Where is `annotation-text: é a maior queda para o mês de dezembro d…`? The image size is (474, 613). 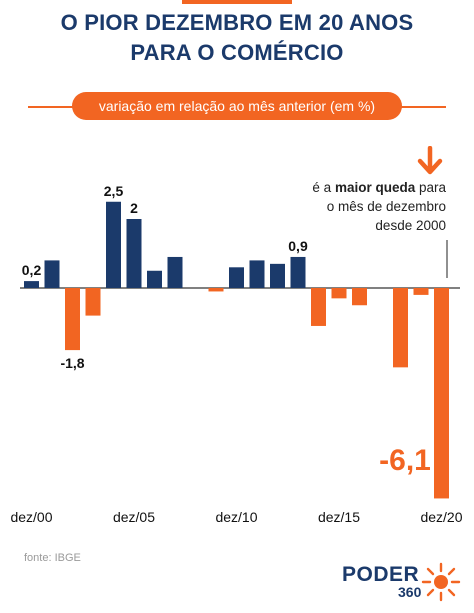 annotation-text: é a maior queda para o mês de dezembro d… is located at coordinates (351, 206).